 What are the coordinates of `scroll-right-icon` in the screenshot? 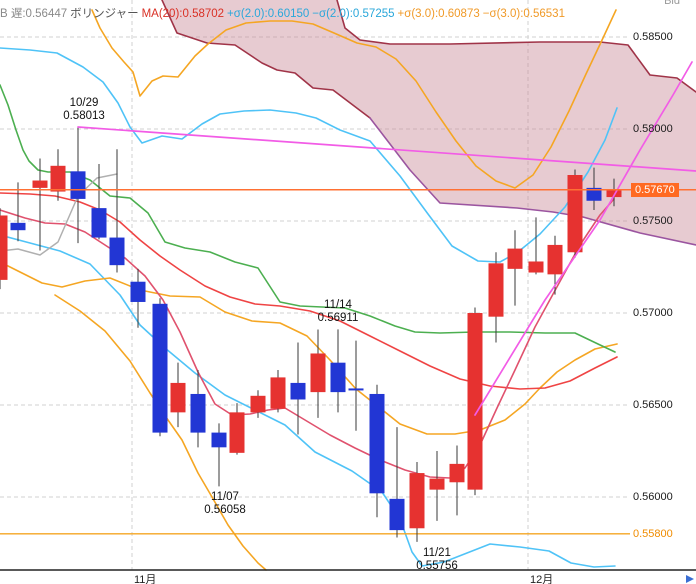 It's located at (690, 579).